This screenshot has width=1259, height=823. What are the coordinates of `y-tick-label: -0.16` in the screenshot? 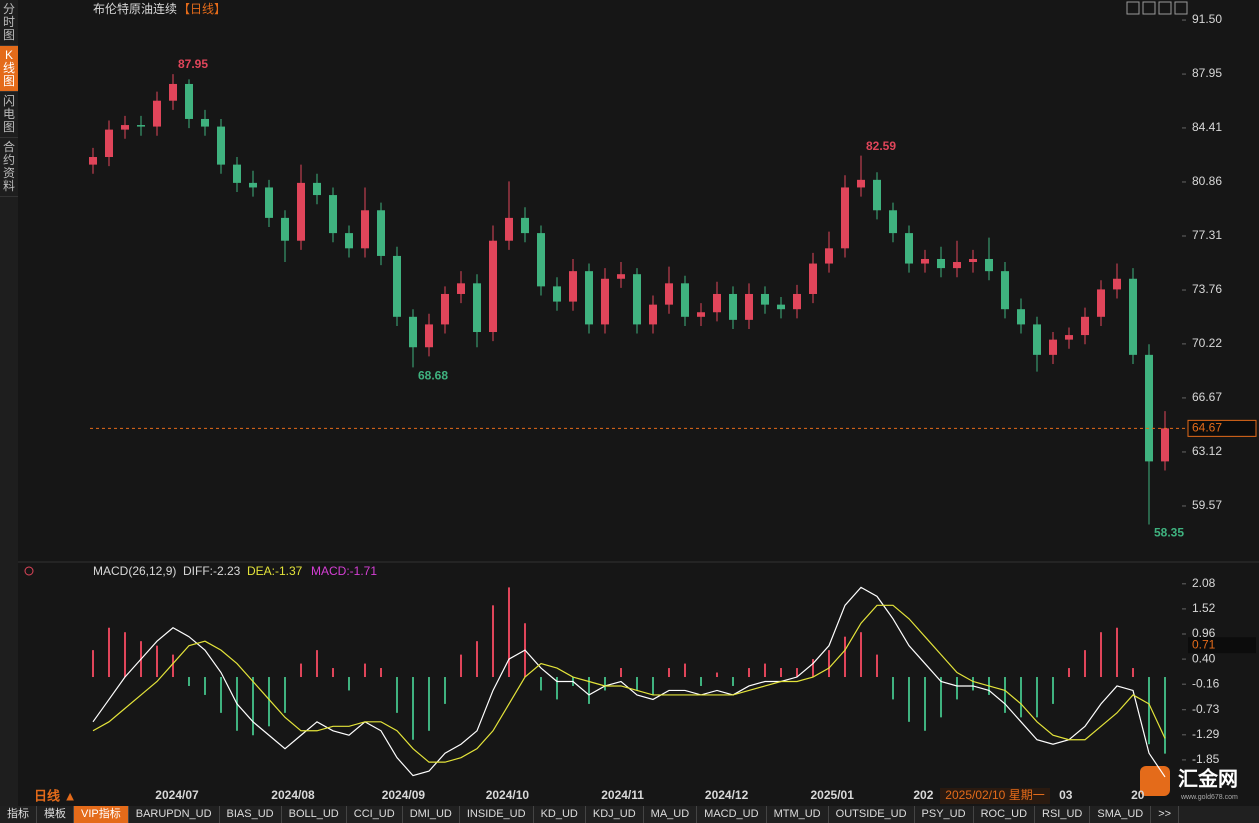 It's located at (1206, 683).